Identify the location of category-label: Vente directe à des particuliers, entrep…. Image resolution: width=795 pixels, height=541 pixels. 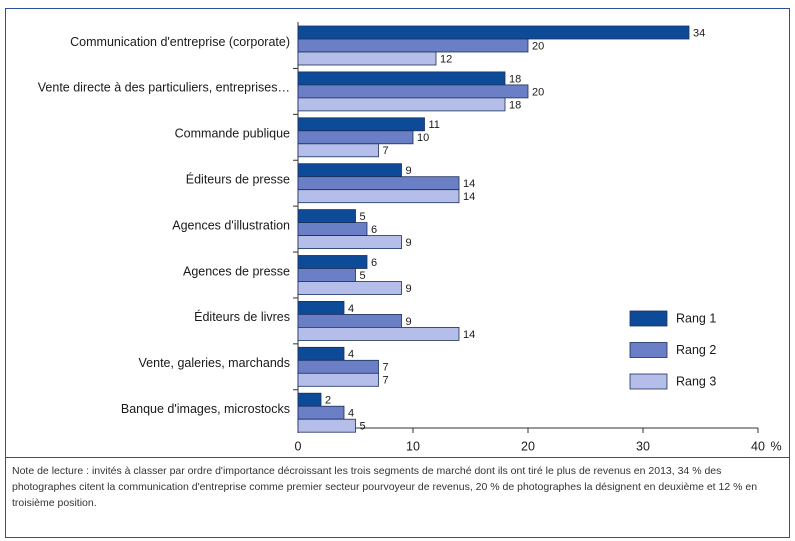
(164, 88).